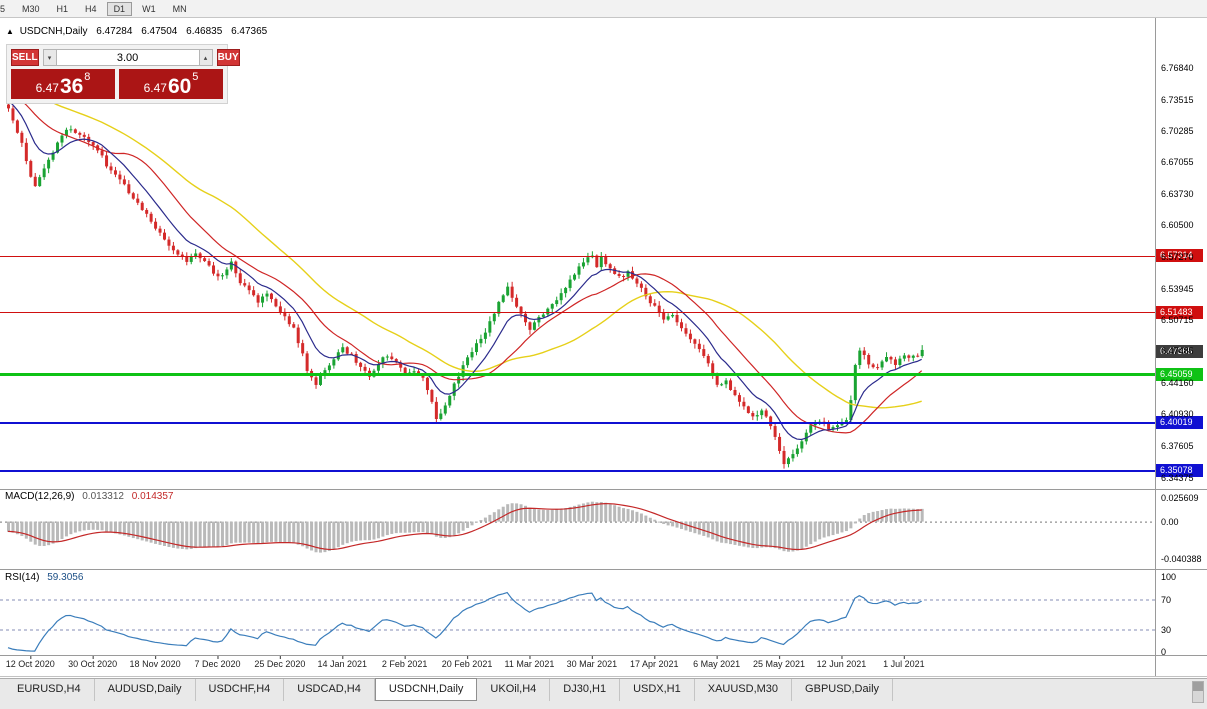 This screenshot has width=1207, height=709. I want to click on timeframe-button-d1: D1, so click(119, 8).